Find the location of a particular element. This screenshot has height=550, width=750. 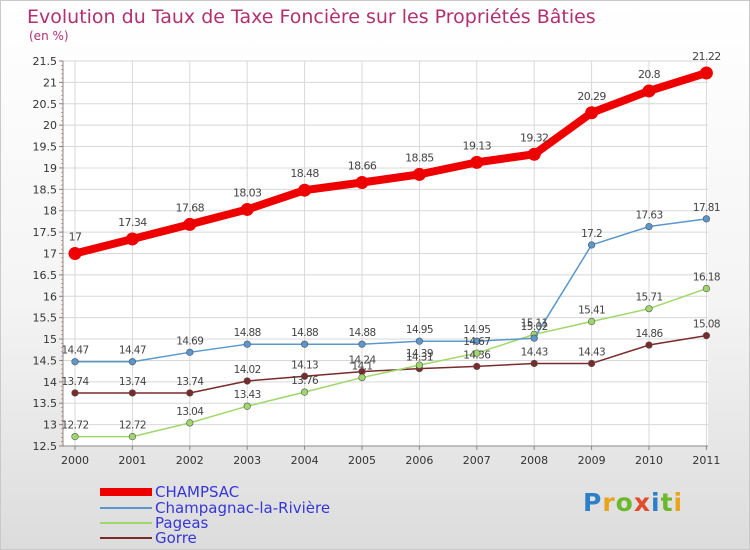

data-label: 13.04 is located at coordinates (190, 412).